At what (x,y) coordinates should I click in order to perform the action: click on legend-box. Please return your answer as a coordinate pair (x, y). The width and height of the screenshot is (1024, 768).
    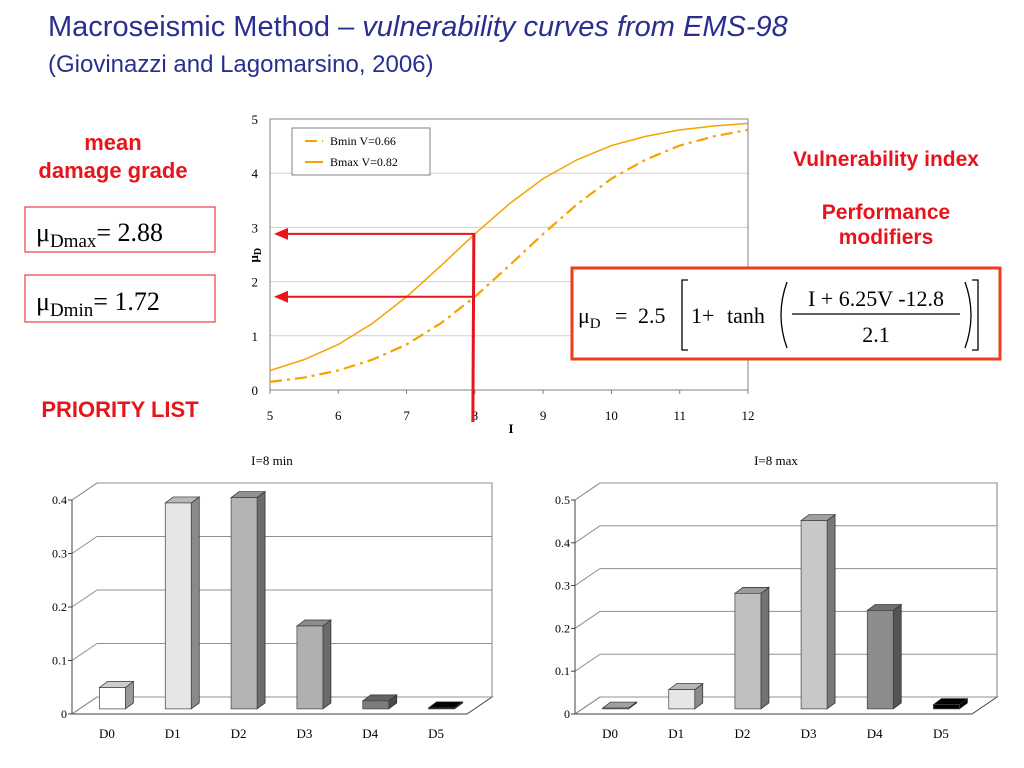
    Looking at the image, I should click on (361, 151).